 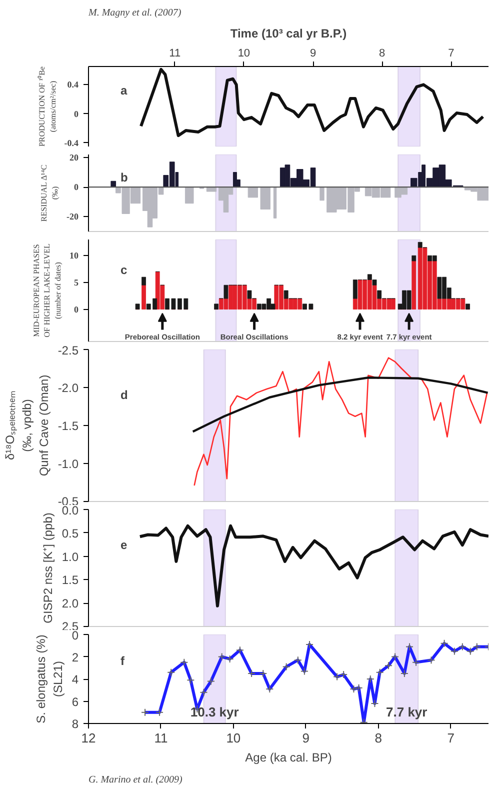 What do you see at coordinates (407, 712) in the screenshot?
I see `band-label: 7.7 kyr` at bounding box center [407, 712].